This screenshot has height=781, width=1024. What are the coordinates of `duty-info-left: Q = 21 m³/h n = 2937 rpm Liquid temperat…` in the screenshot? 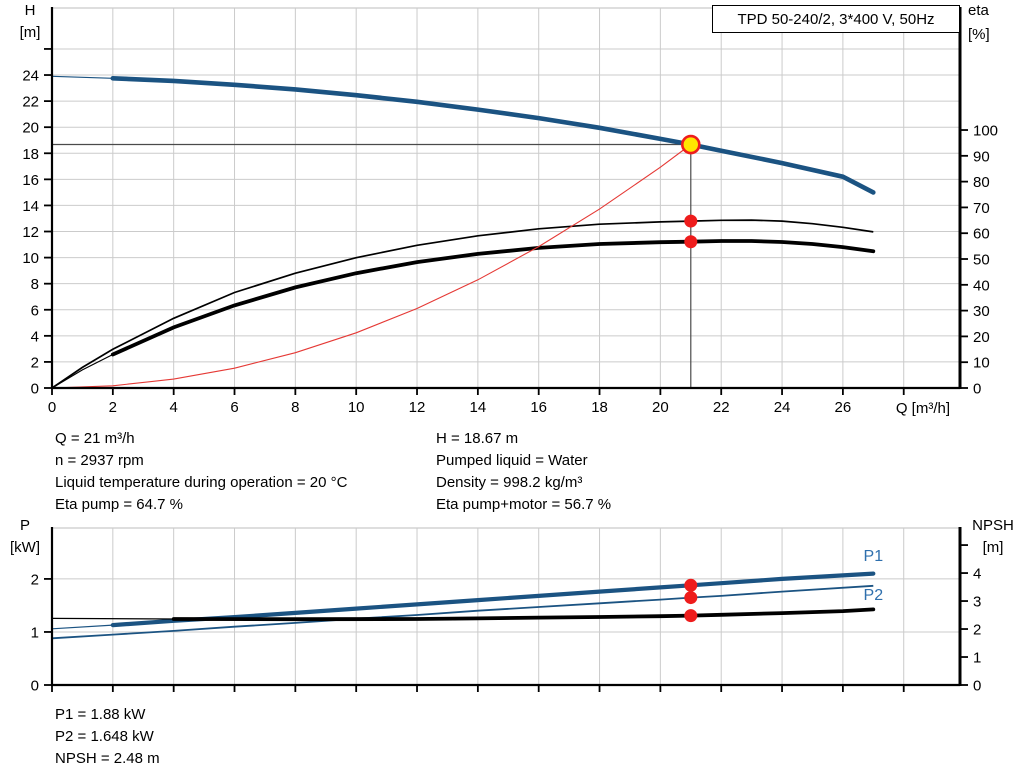 It's located at (201, 472).